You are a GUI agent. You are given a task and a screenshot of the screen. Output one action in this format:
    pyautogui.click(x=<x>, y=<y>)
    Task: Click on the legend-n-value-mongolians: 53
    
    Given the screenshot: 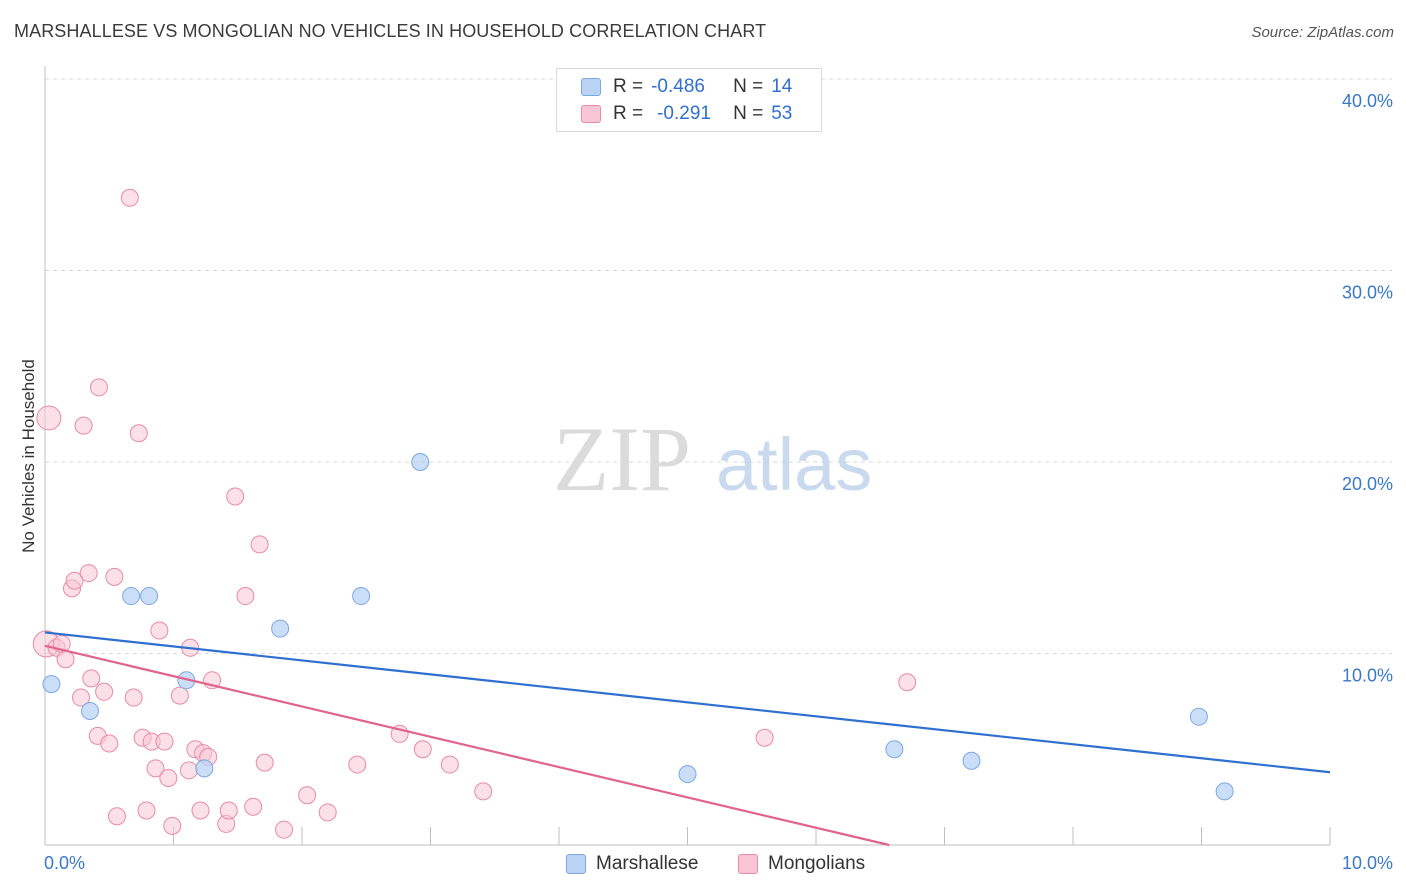 What is the action you would take?
    pyautogui.click(x=782, y=113)
    